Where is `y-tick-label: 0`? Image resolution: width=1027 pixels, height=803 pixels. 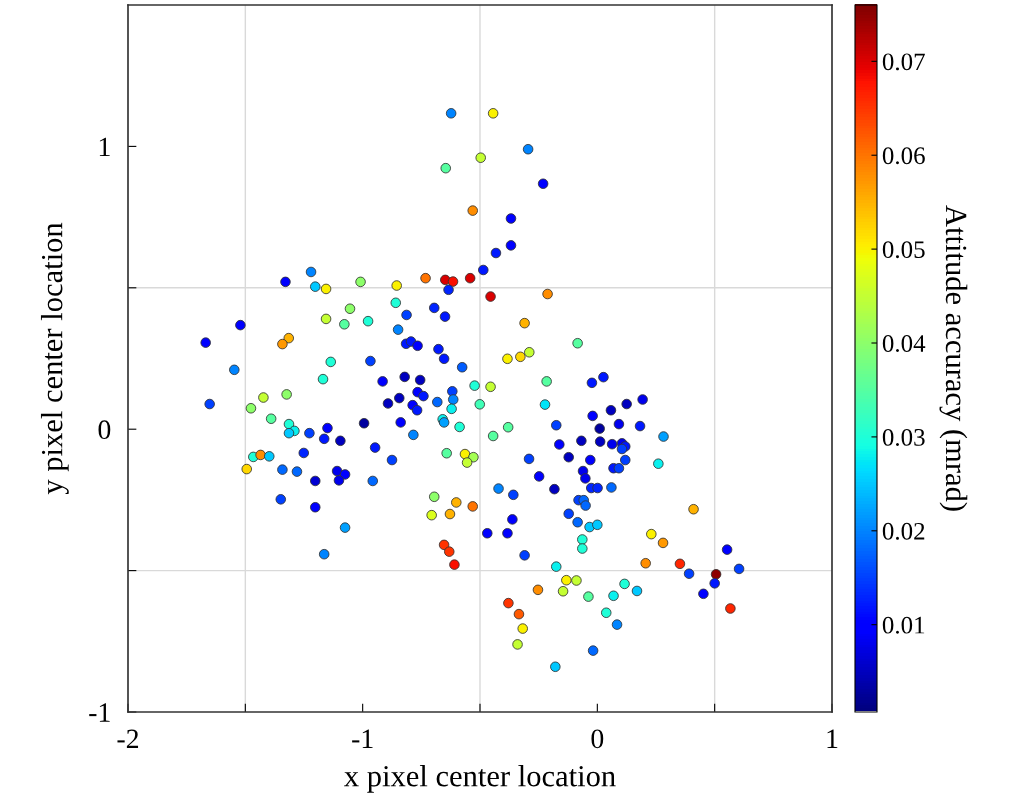
y-tick-label: 0 is located at coordinates (104, 430).